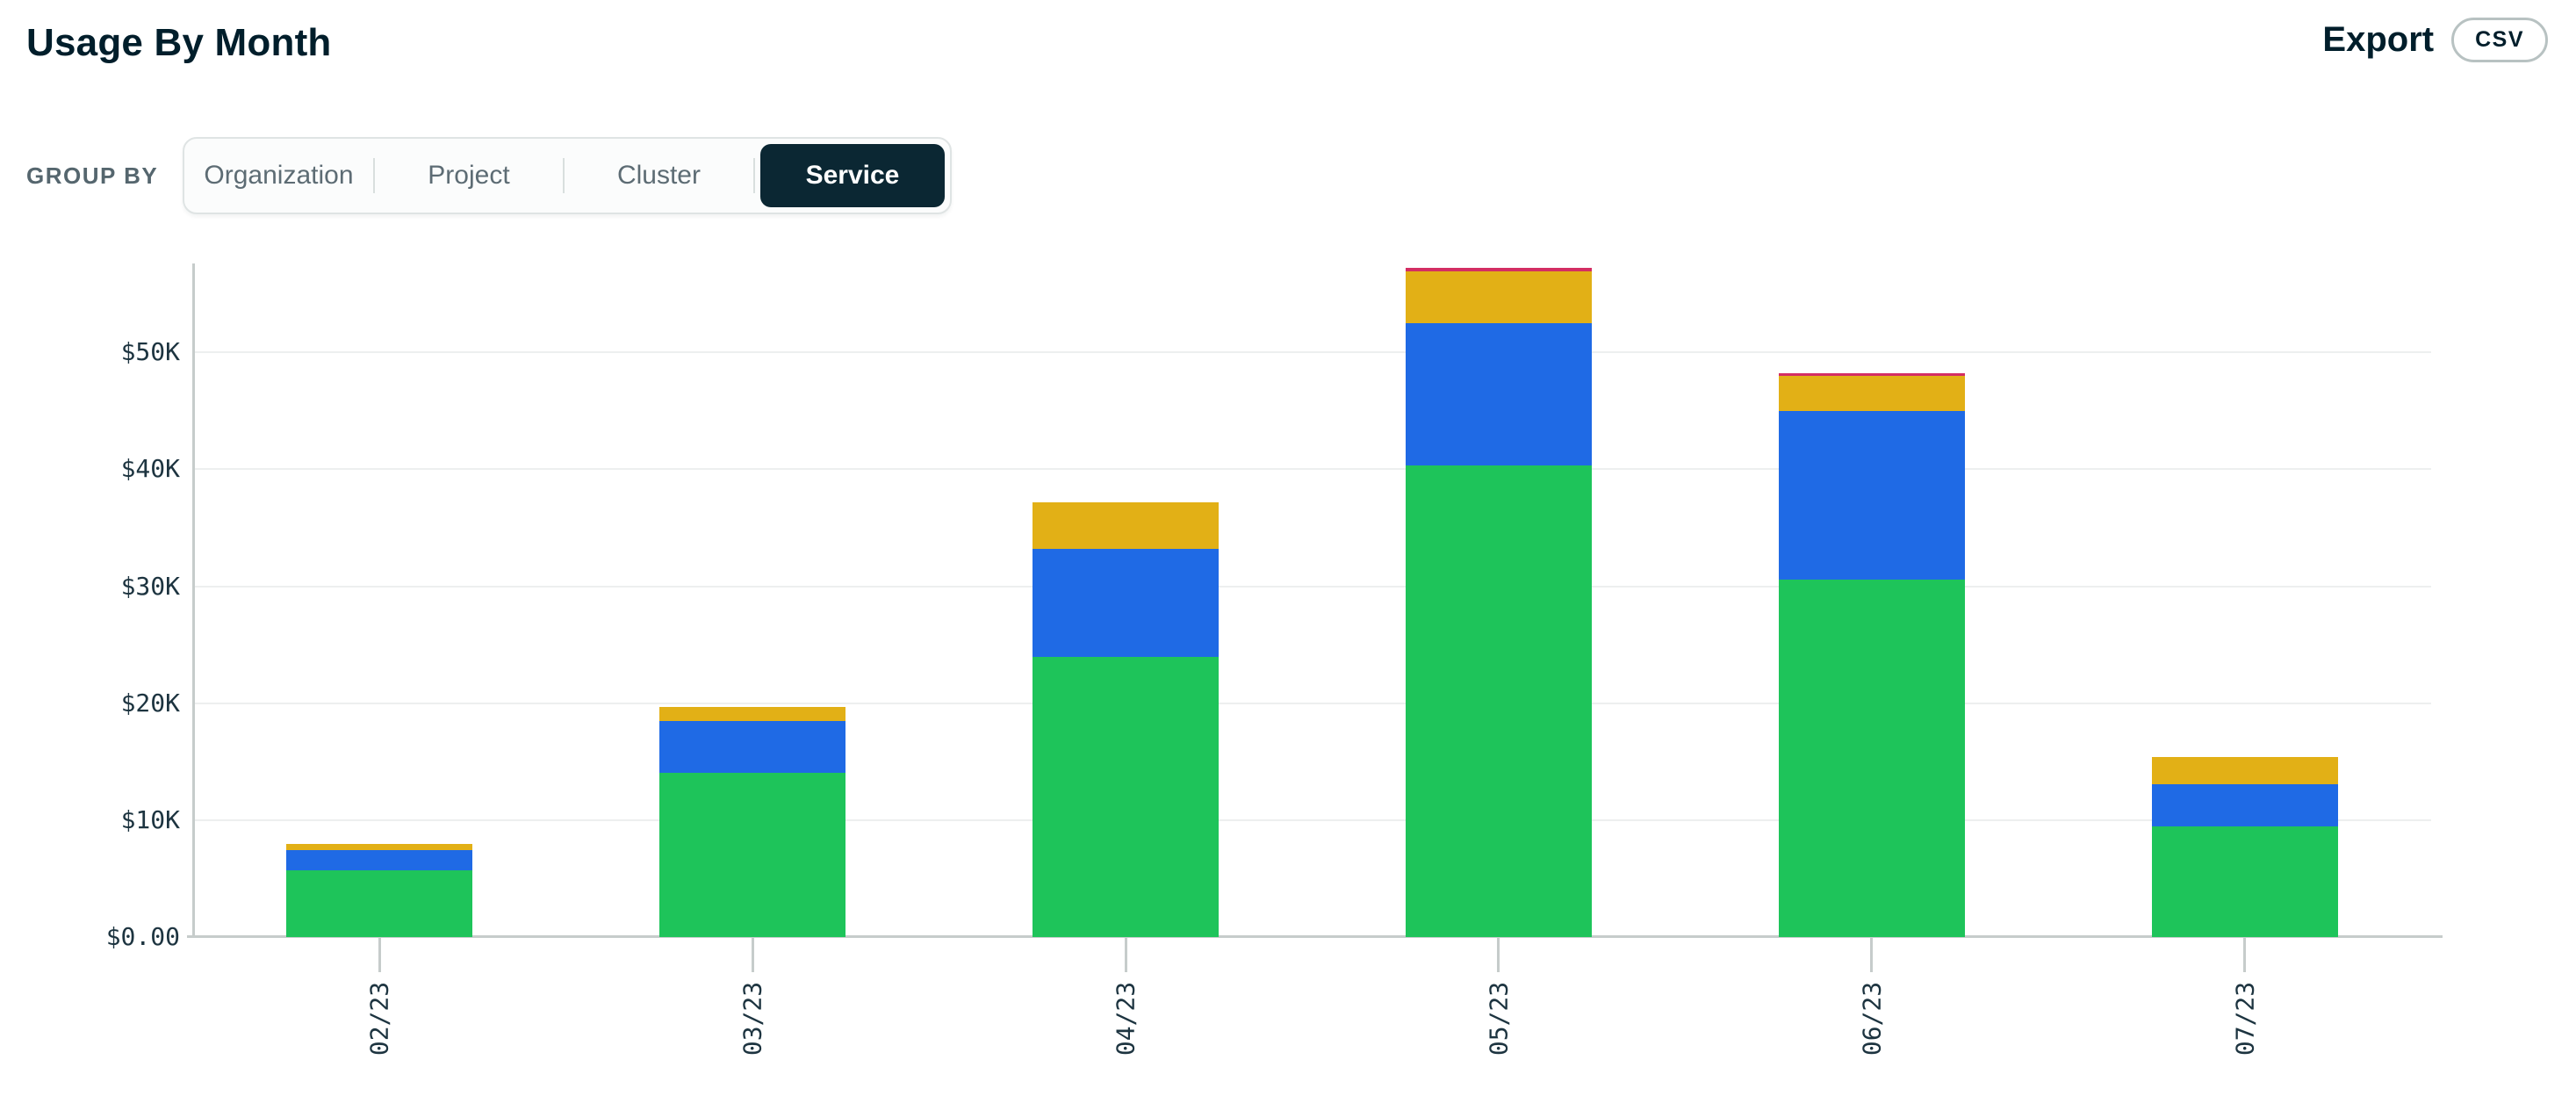  Describe the element at coordinates (1312, 587) in the screenshot. I see `gridline-$30K` at that location.